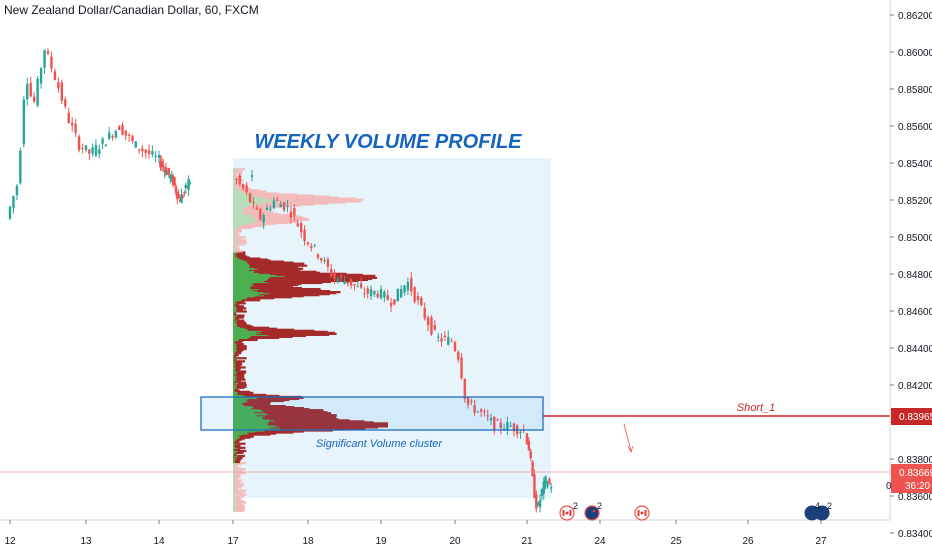  What do you see at coordinates (917, 486) in the screenshot?
I see `bar-countdown: 36:20` at bounding box center [917, 486].